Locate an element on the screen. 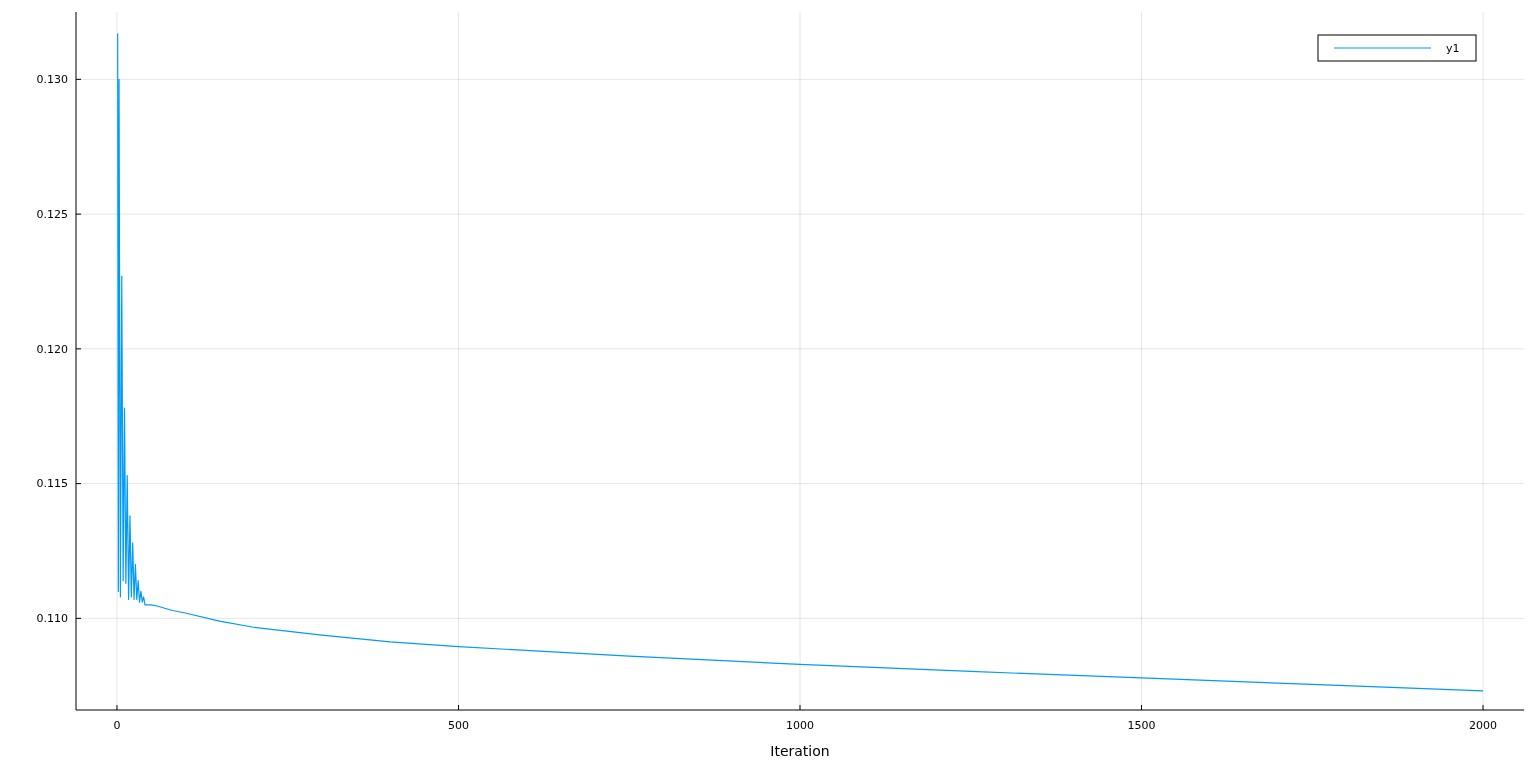 The height and width of the screenshot is (768, 1536). y-tick-label: 0.120 is located at coordinates (52, 349).